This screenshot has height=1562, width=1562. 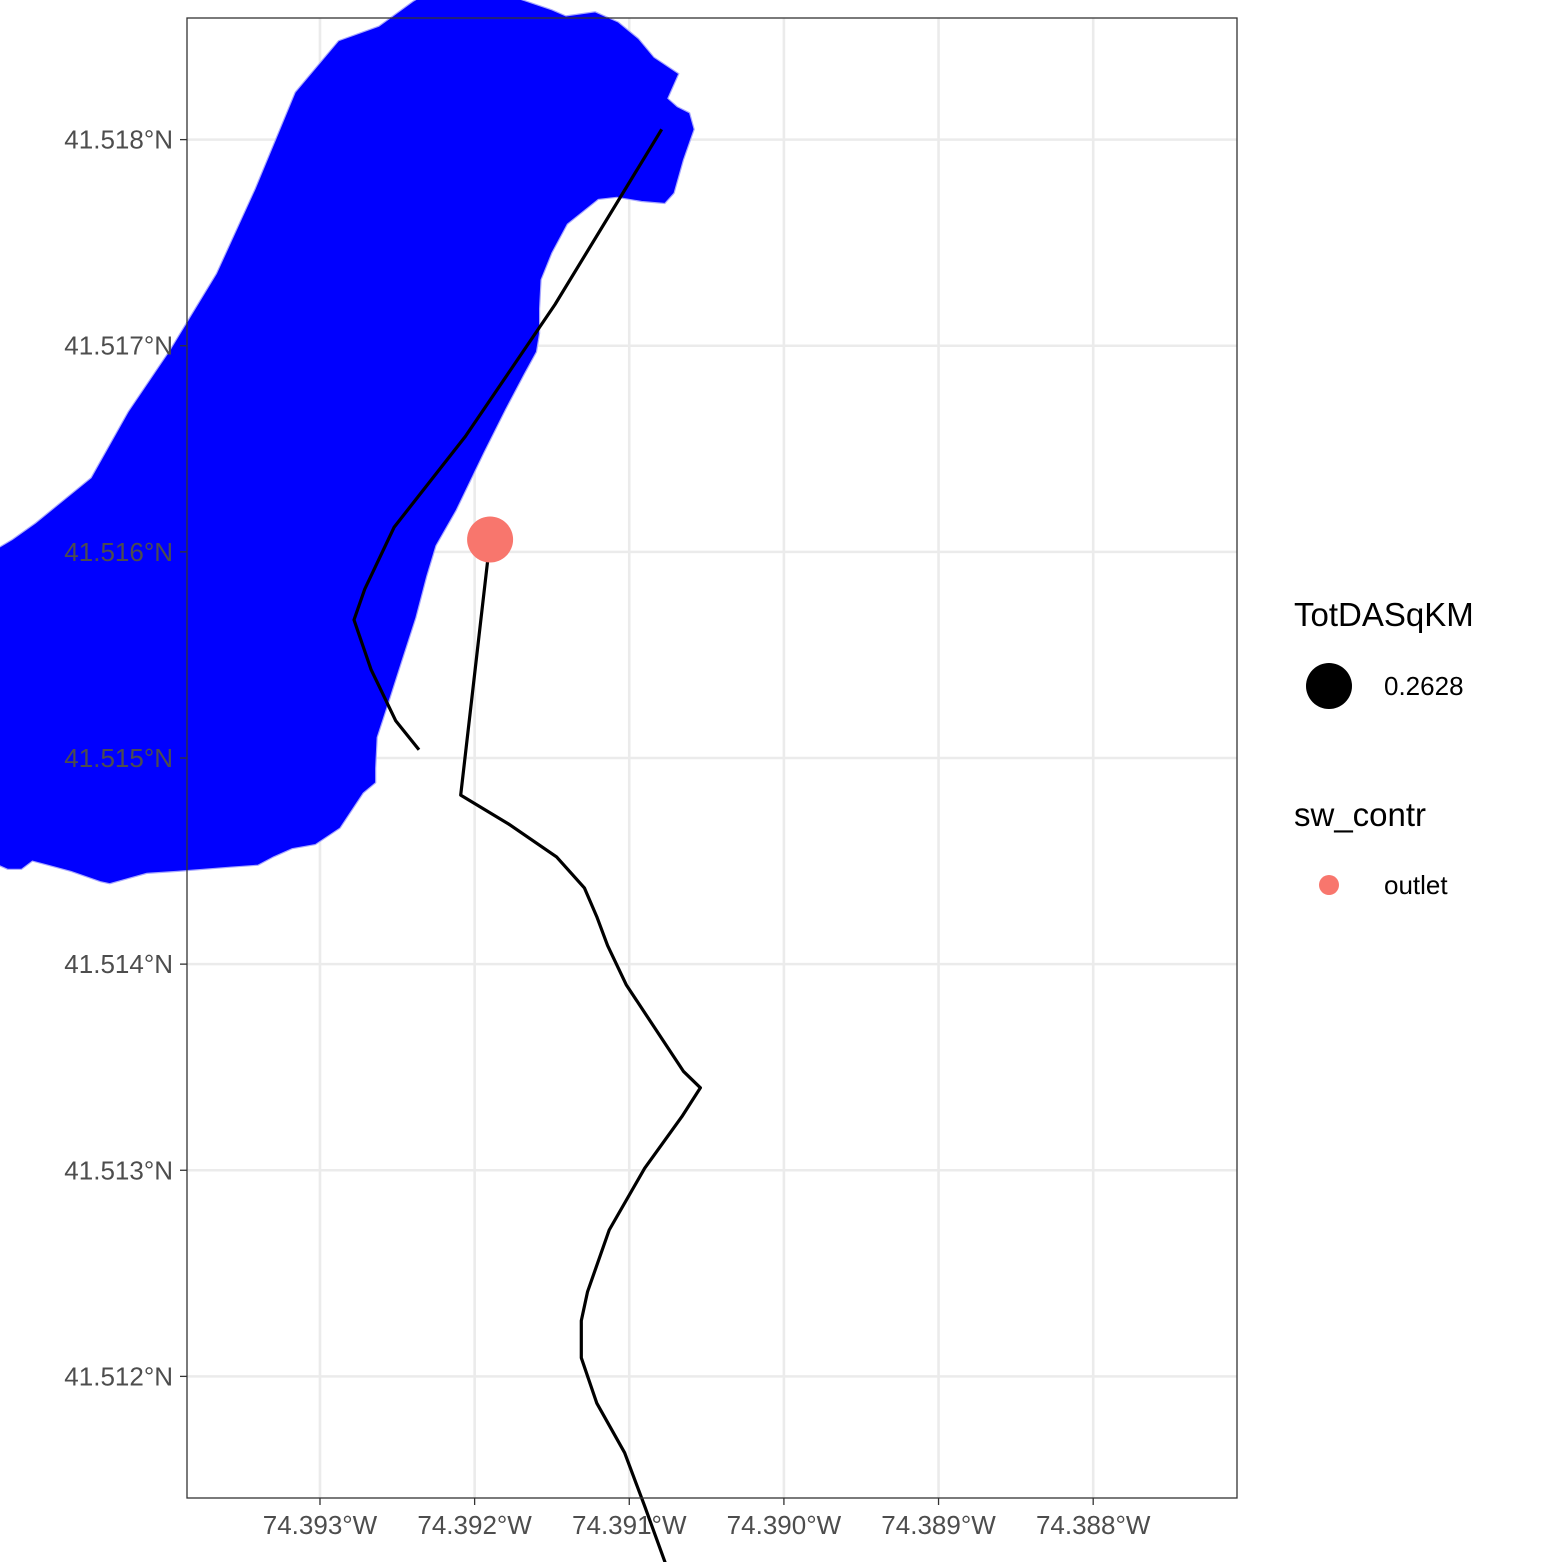 What do you see at coordinates (1424, 686) in the screenshot?
I see `legend-size-label: 0.2628` at bounding box center [1424, 686].